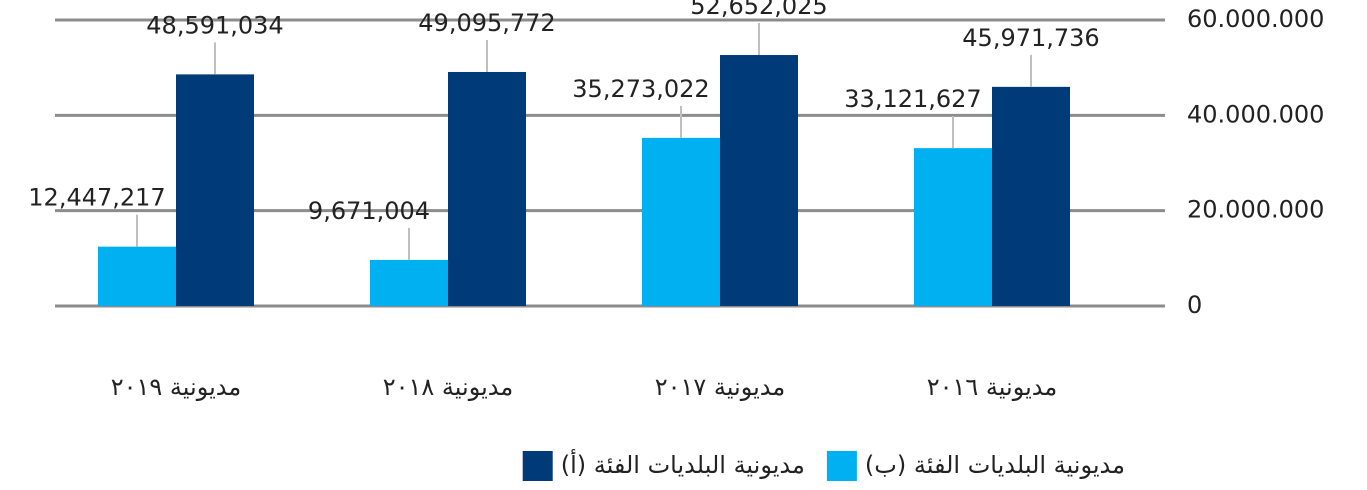 The height and width of the screenshot is (490, 1367). What do you see at coordinates (214, 25) in the screenshot?
I see `value-label: 48,591,034` at bounding box center [214, 25].